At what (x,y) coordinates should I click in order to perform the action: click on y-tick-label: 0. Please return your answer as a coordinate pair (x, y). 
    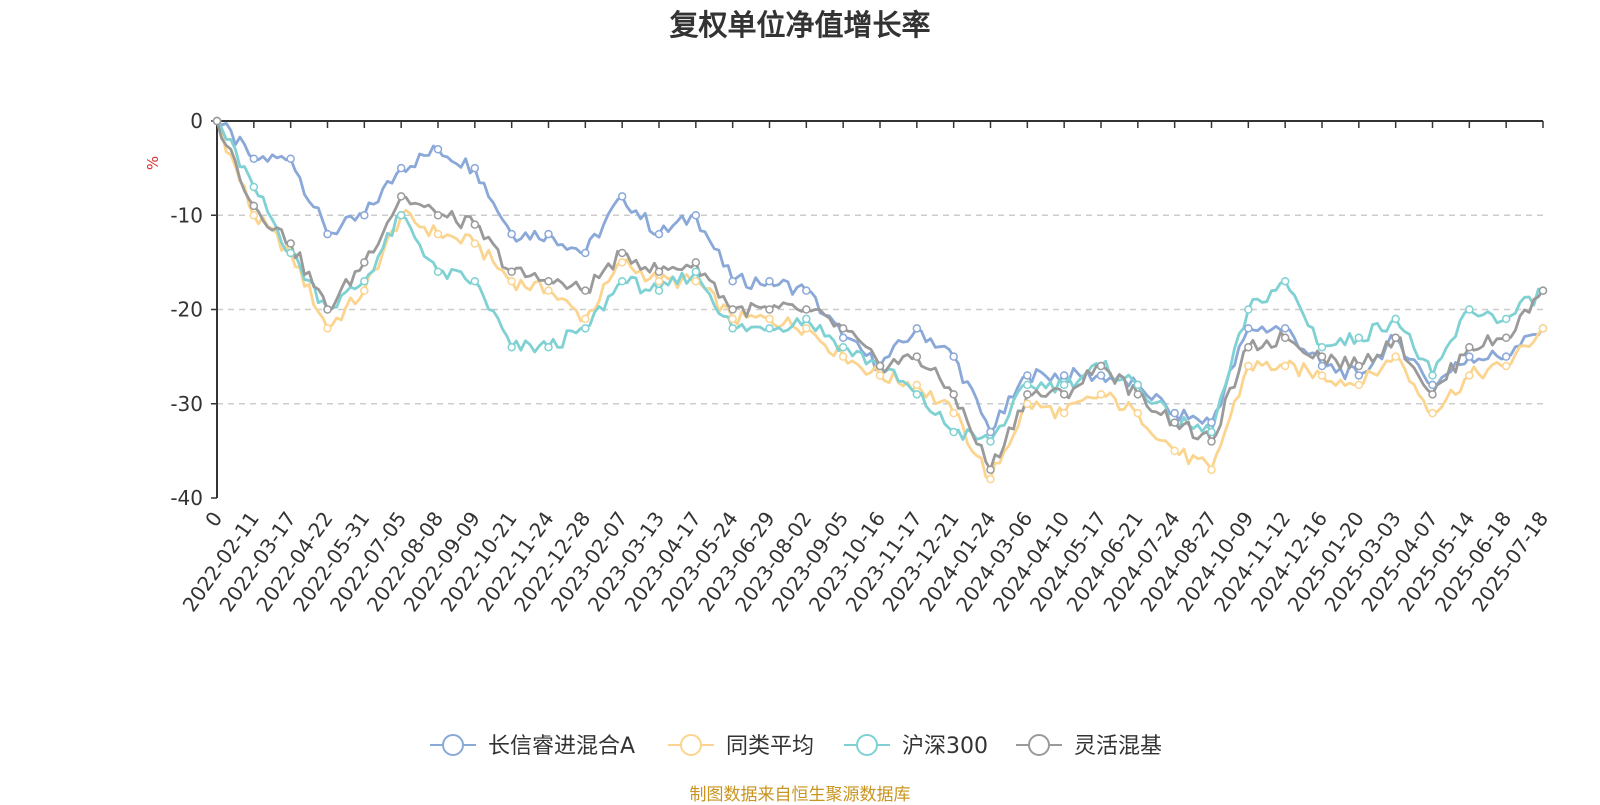
    Looking at the image, I should click on (196, 121).